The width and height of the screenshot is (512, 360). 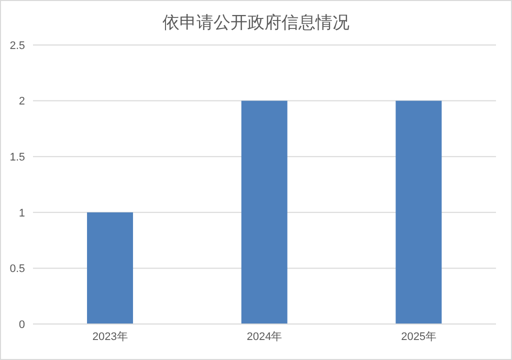 I want to click on y-tick-label: 2, so click(x=21, y=102).